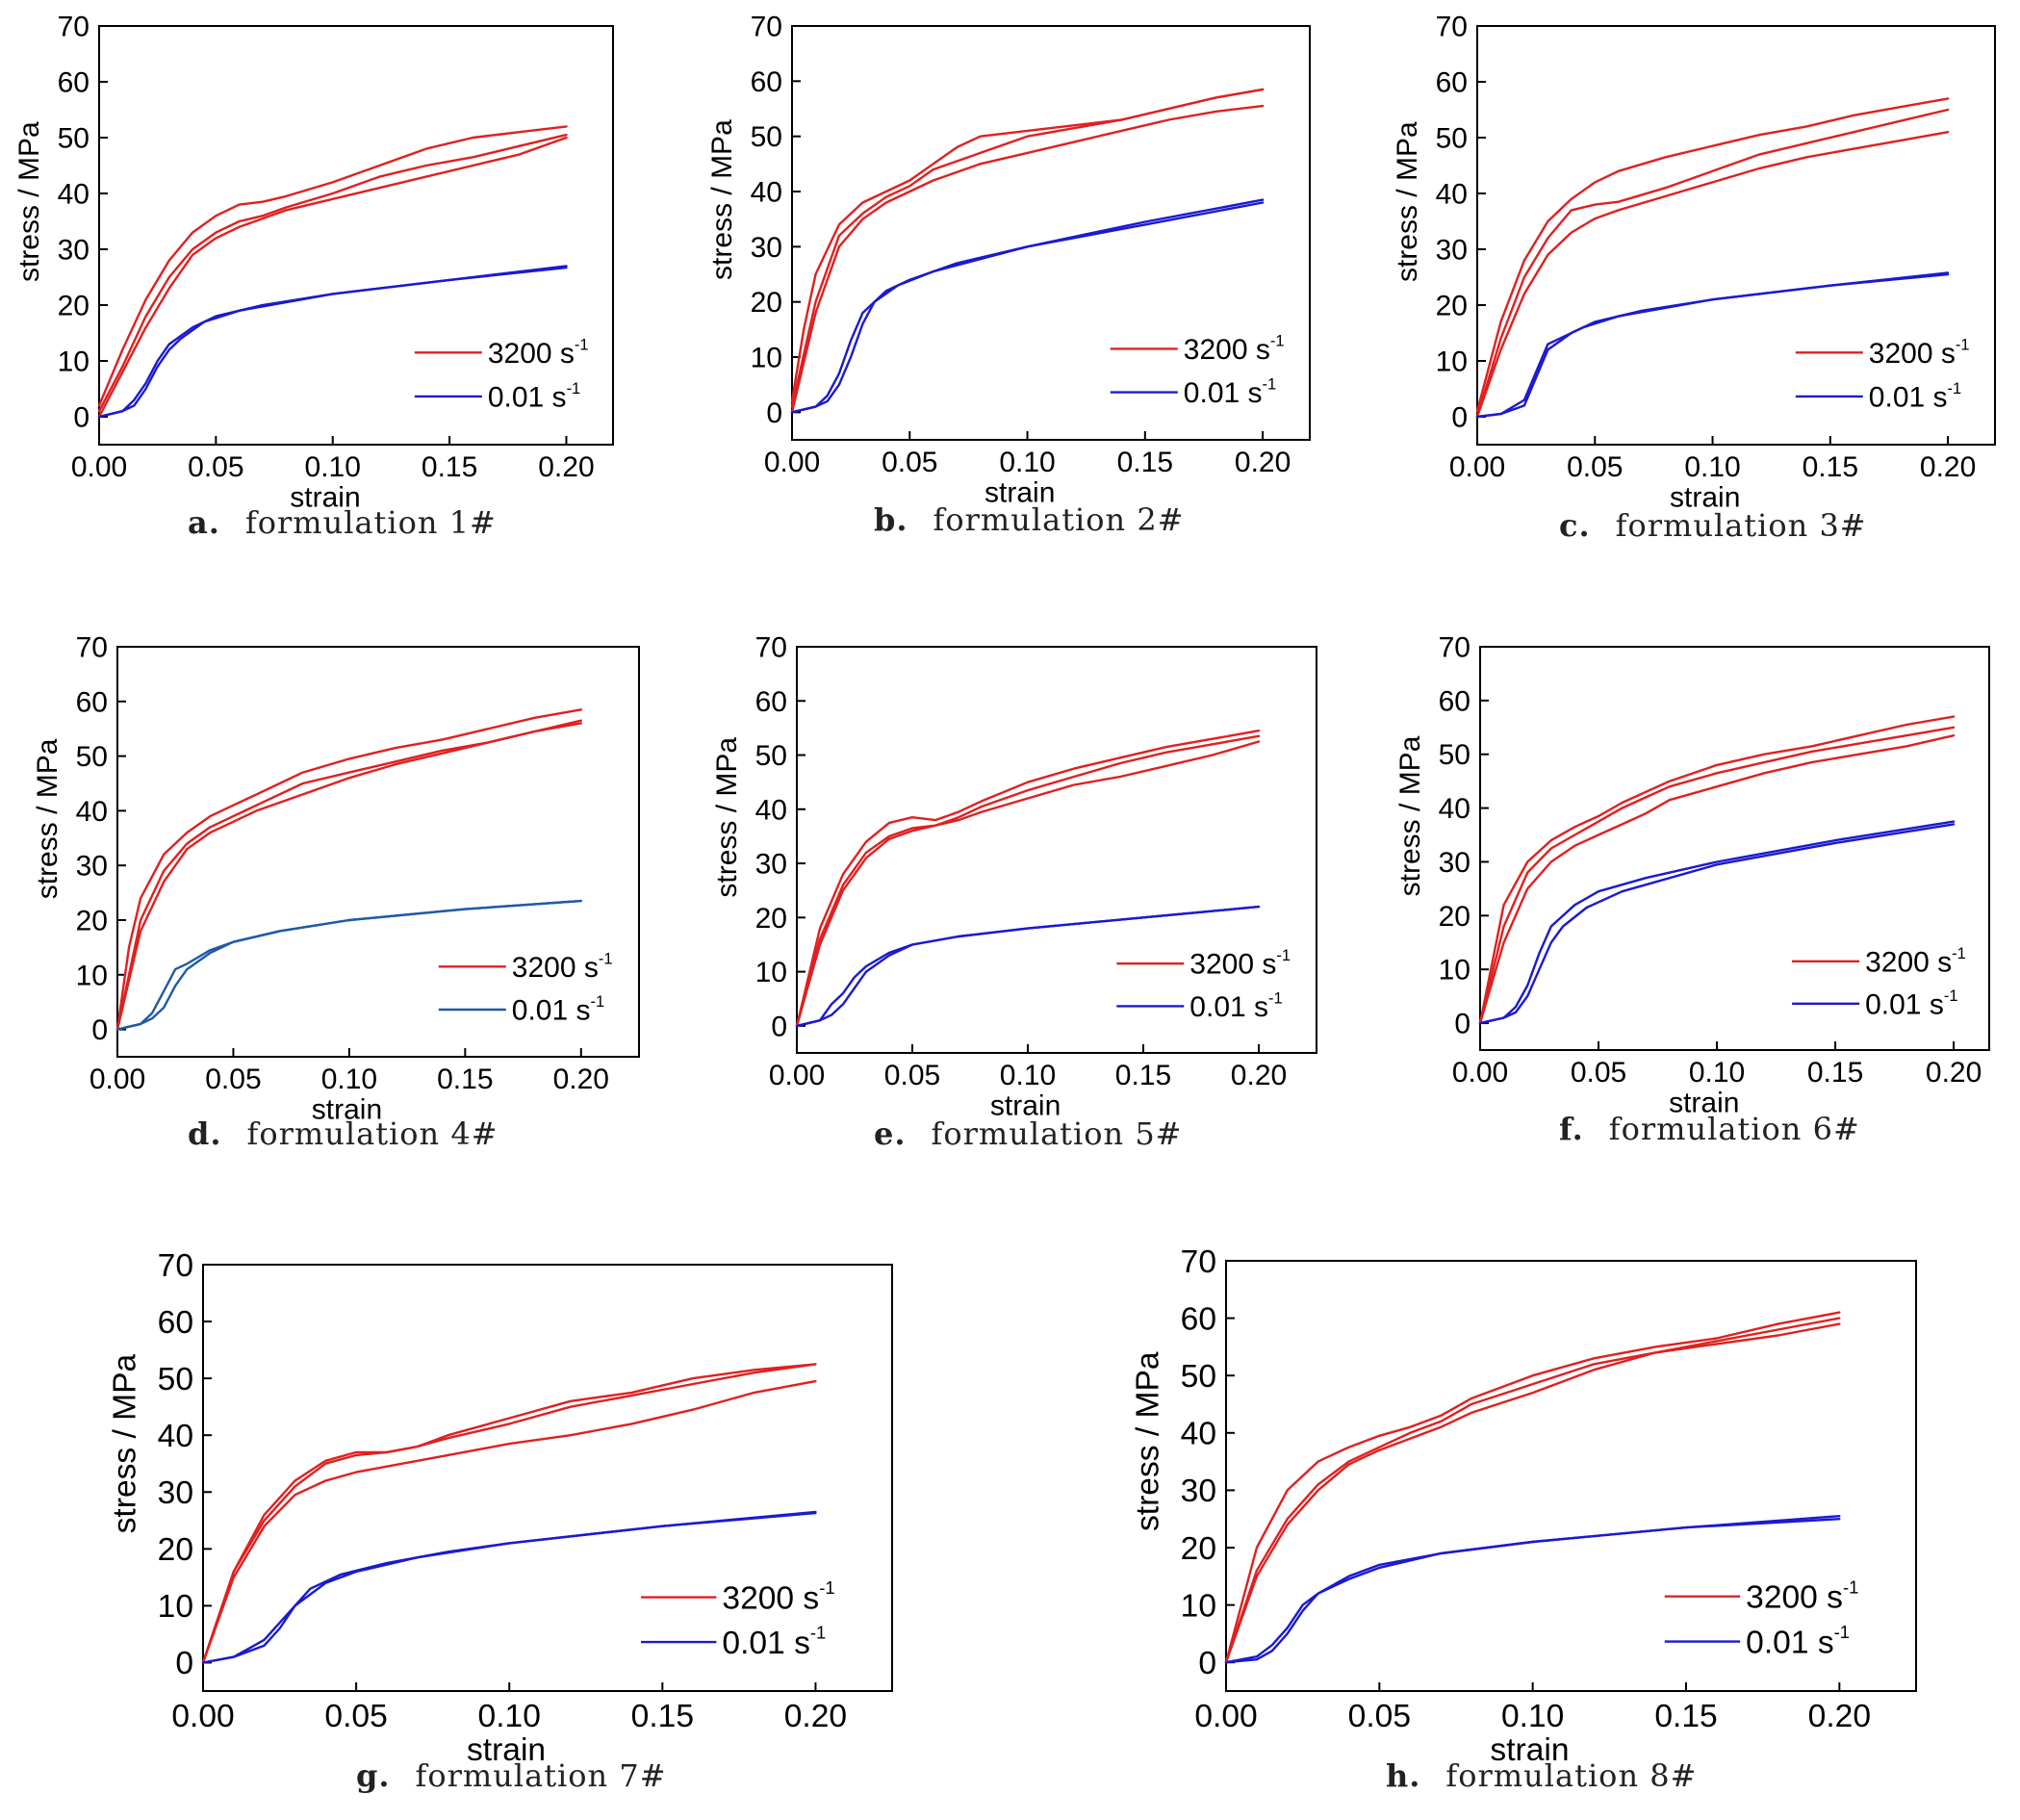 This screenshot has width=2020, height=1820. I want to click on panel-caption: a. formulation 1#, so click(343, 522).